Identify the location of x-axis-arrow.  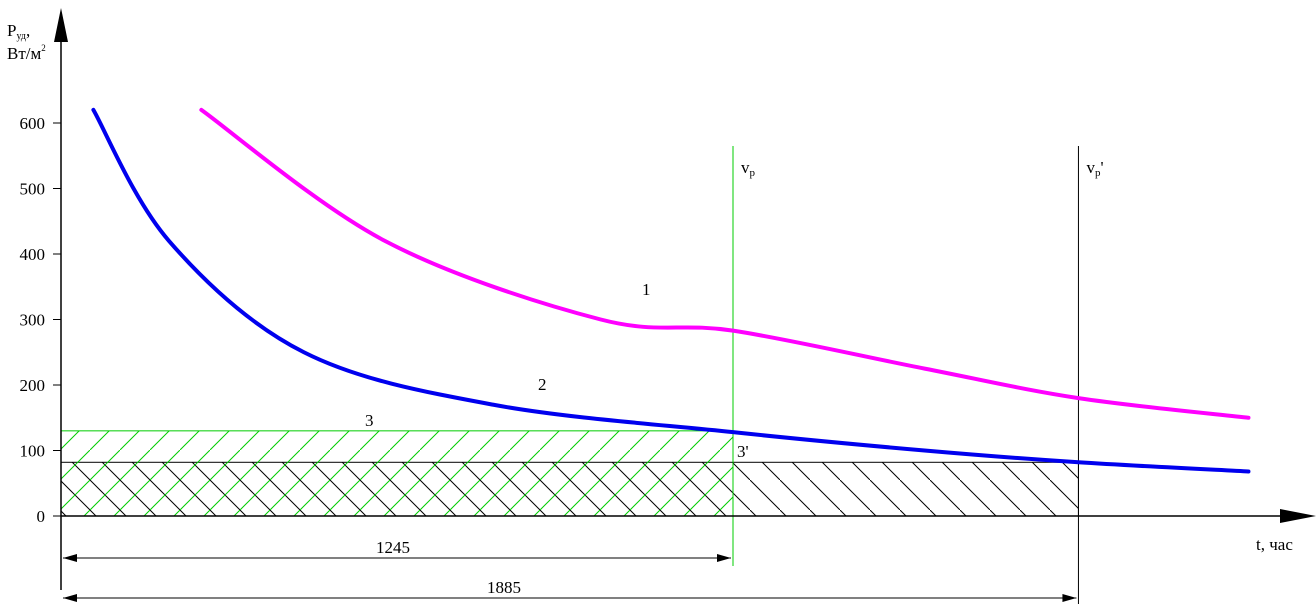
(1298, 516).